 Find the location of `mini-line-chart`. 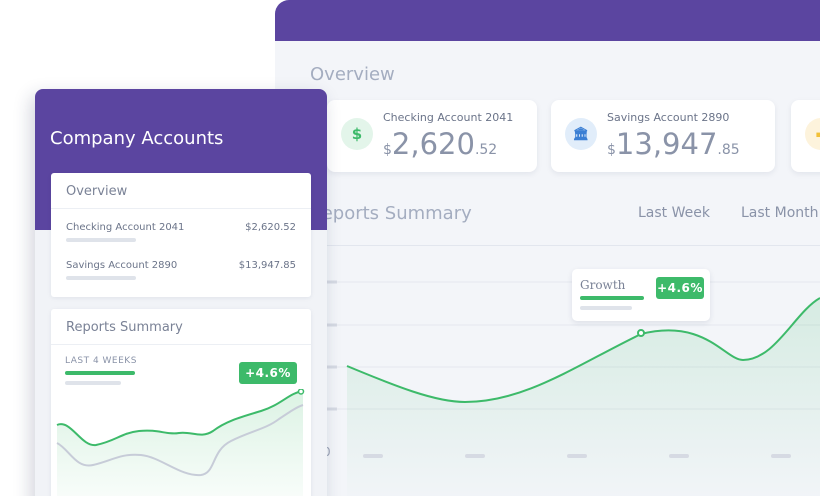

mini-line-chart is located at coordinates (180, 442).